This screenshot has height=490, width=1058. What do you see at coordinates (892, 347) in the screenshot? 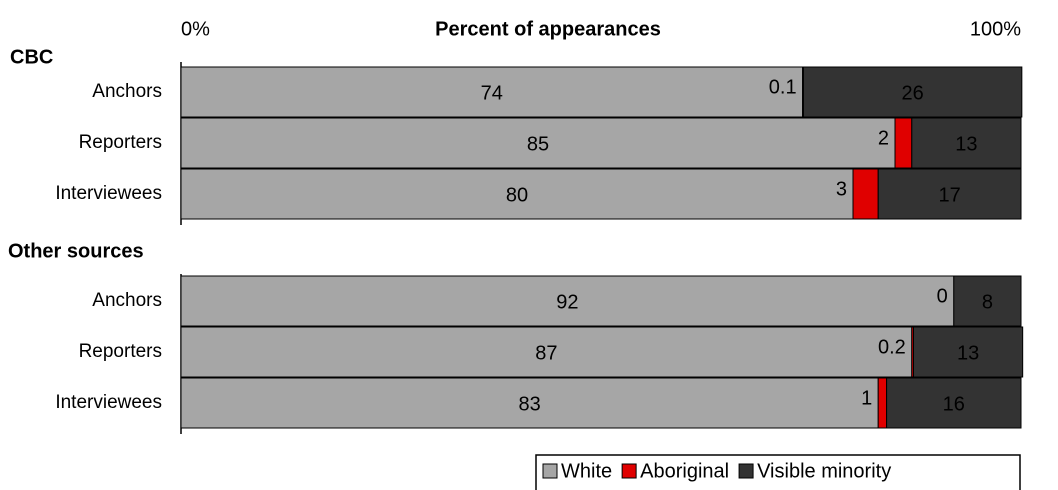
I see `data-label: 0.2` at bounding box center [892, 347].